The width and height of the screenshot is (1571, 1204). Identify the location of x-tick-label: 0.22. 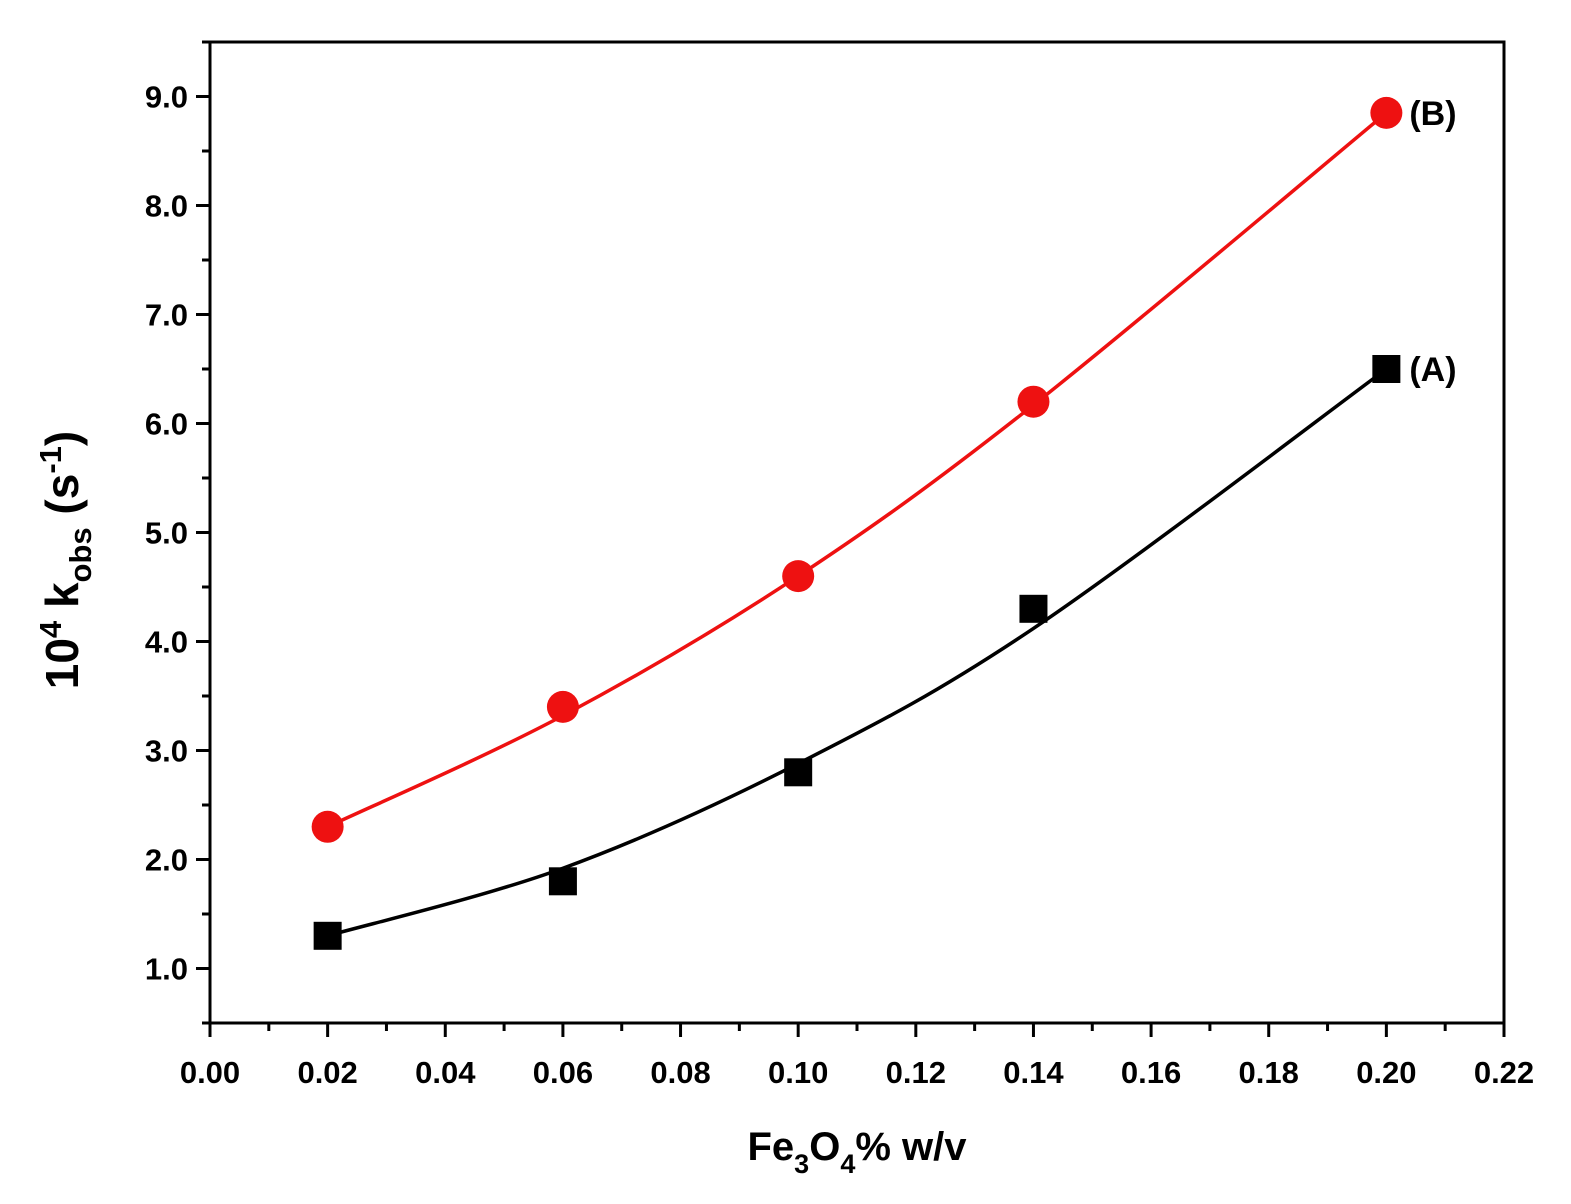
(1504, 1072).